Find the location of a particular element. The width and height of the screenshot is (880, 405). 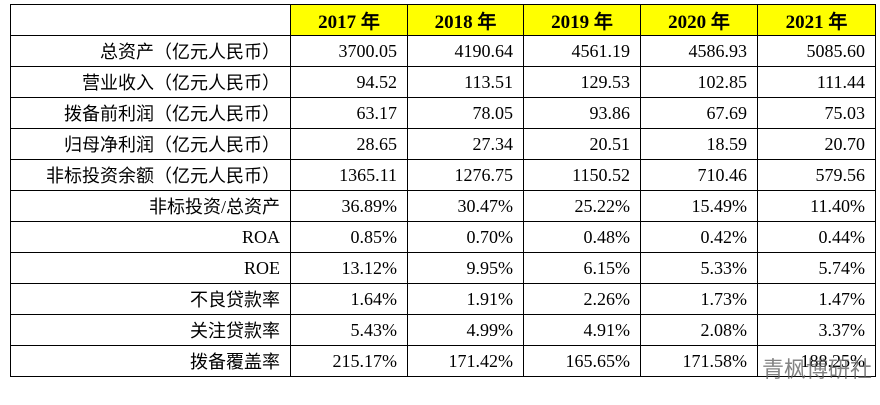

value-cell: 30.47% is located at coordinates (465, 206).